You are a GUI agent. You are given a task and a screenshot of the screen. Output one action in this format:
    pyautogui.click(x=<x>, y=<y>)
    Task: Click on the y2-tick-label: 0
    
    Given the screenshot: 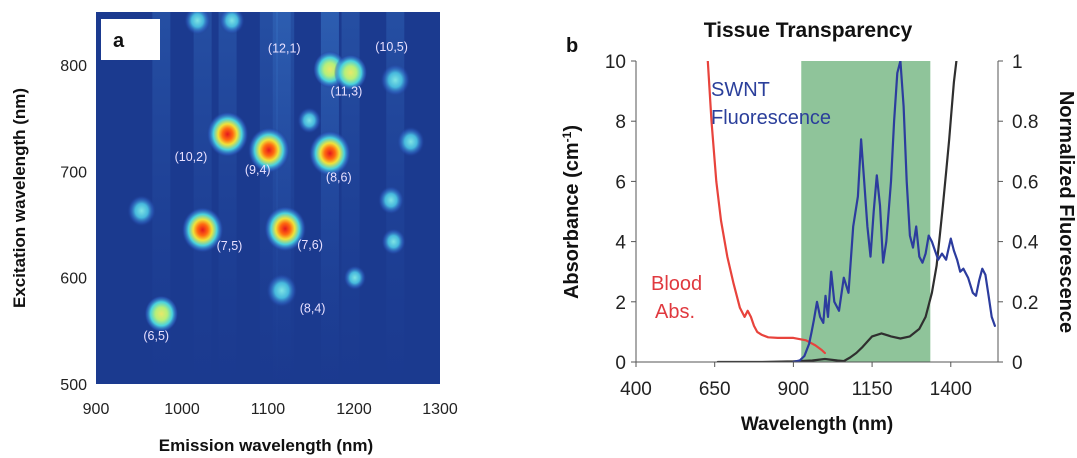 What is the action you would take?
    pyautogui.click(x=1017, y=363)
    